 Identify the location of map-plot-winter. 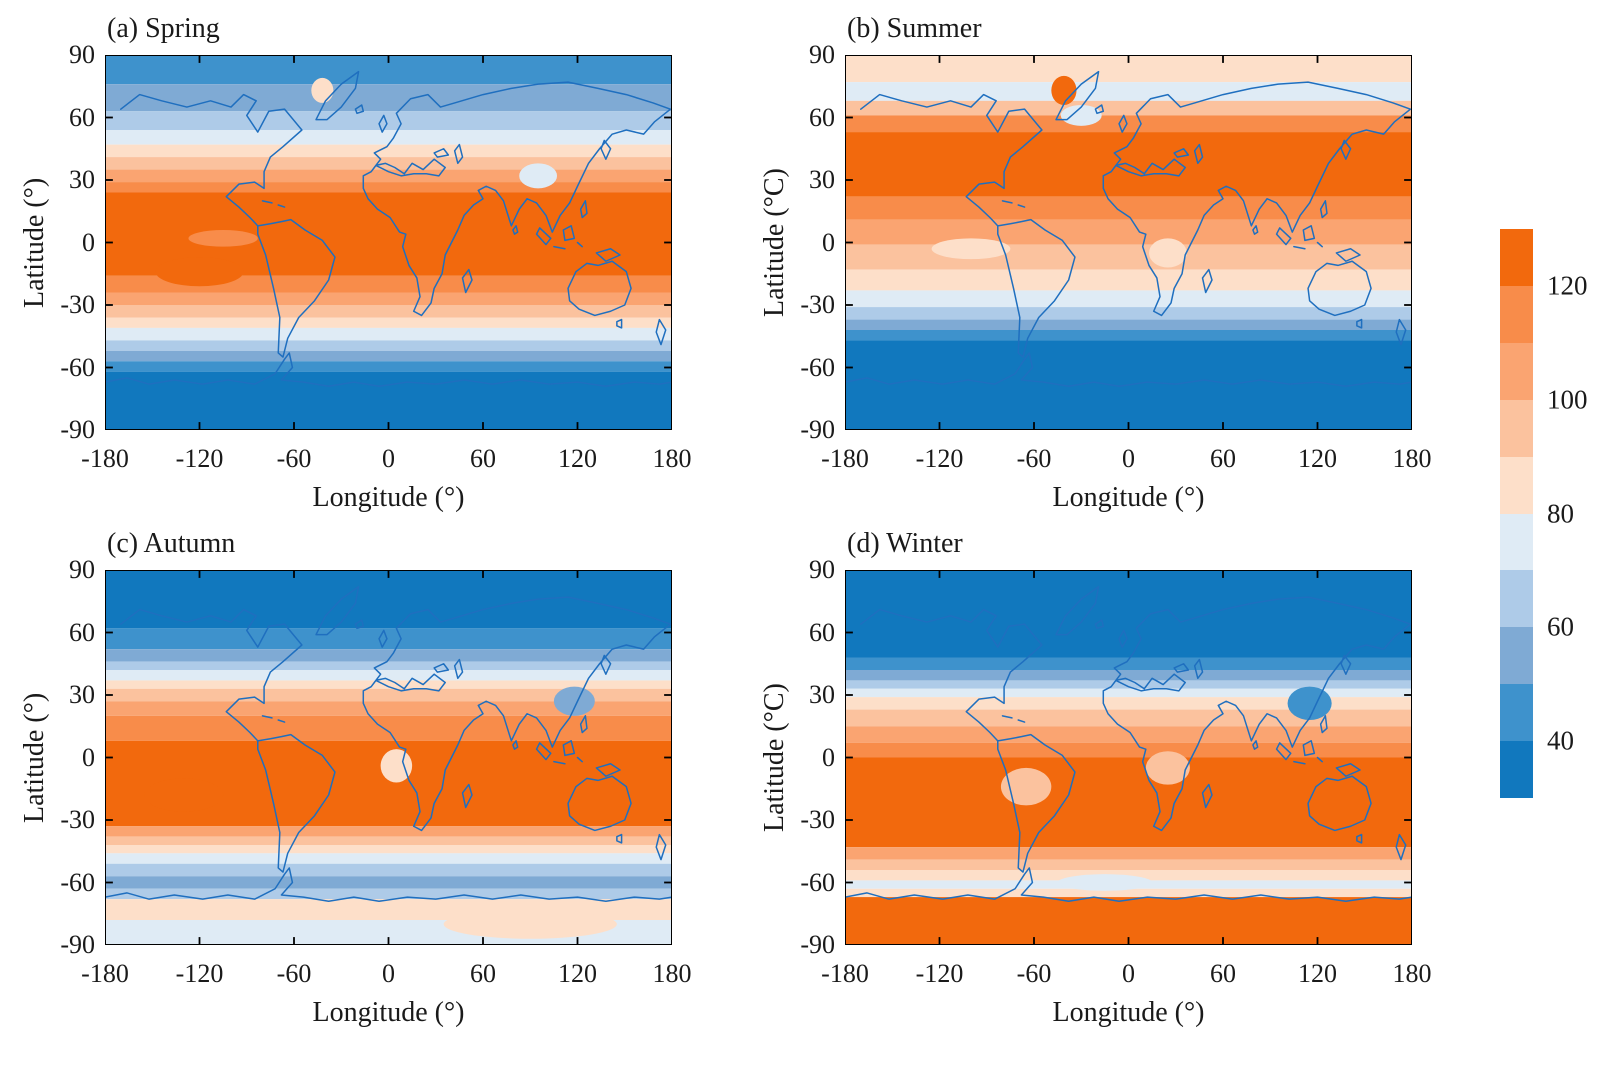
(1128, 757).